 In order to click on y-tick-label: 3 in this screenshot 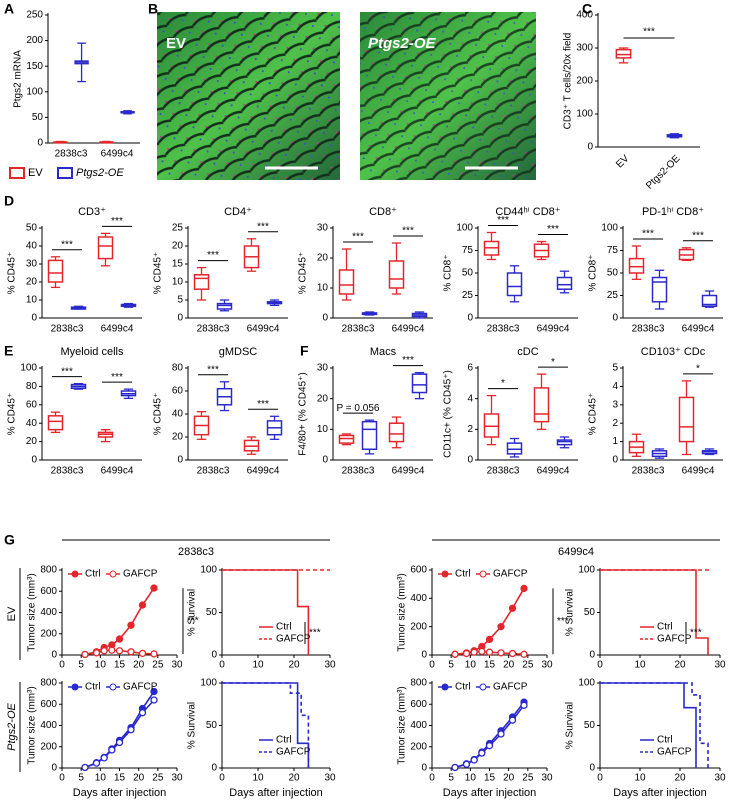, I will do `click(615, 404)`.